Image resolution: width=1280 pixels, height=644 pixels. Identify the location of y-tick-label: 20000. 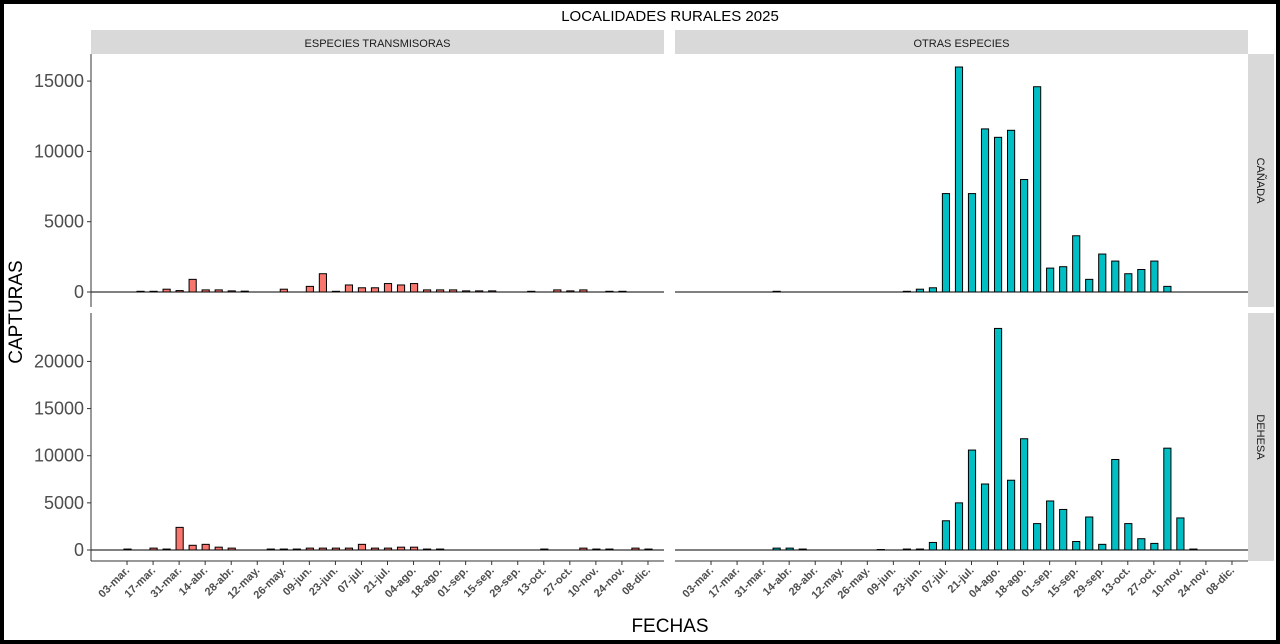
(59, 361).